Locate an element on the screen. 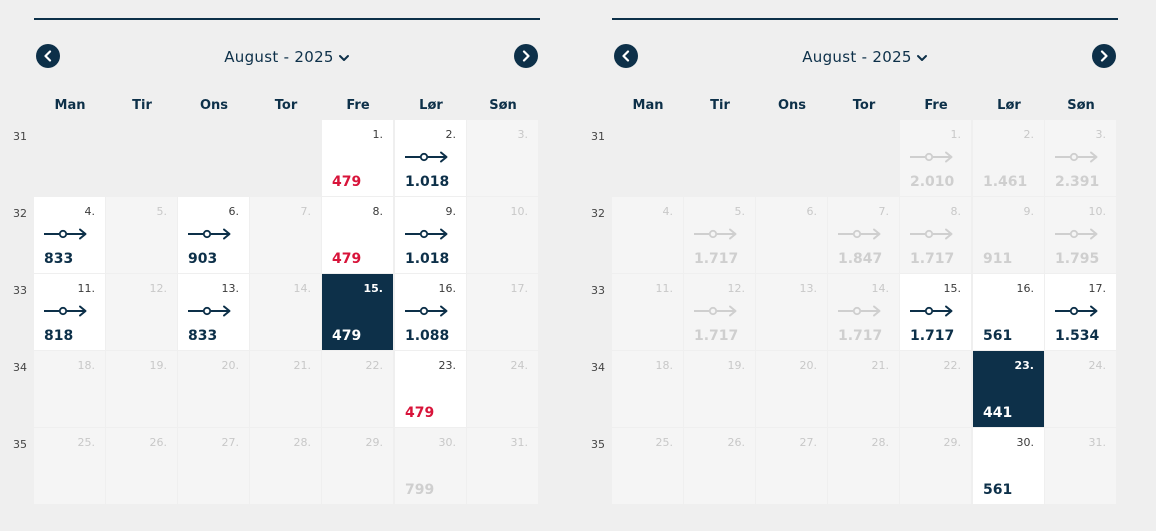 The height and width of the screenshot is (531, 1156). selected-date-cell: 15. 479 is located at coordinates (357, 312).